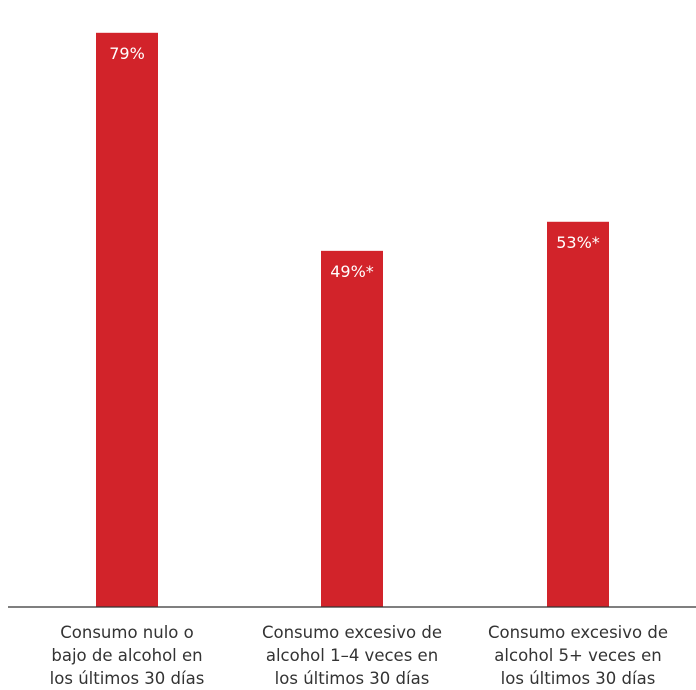  Describe the element at coordinates (578, 242) in the screenshot. I see `bar-value-label-3: 53%*` at that location.